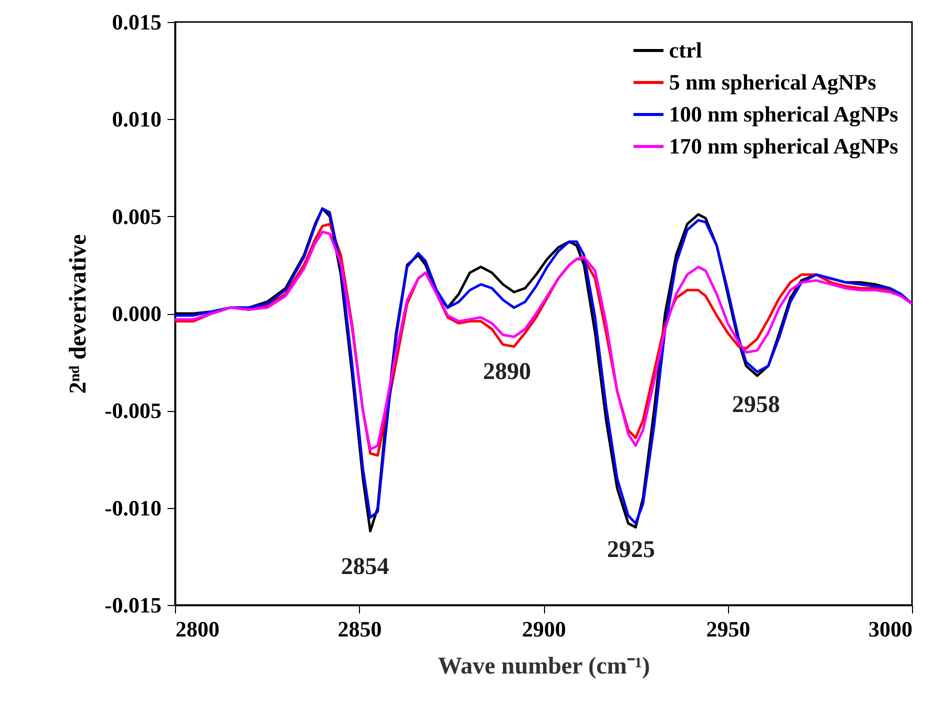 This screenshot has width=946, height=711. What do you see at coordinates (137, 119) in the screenshot?
I see `y-tick-label: 0.010` at bounding box center [137, 119].